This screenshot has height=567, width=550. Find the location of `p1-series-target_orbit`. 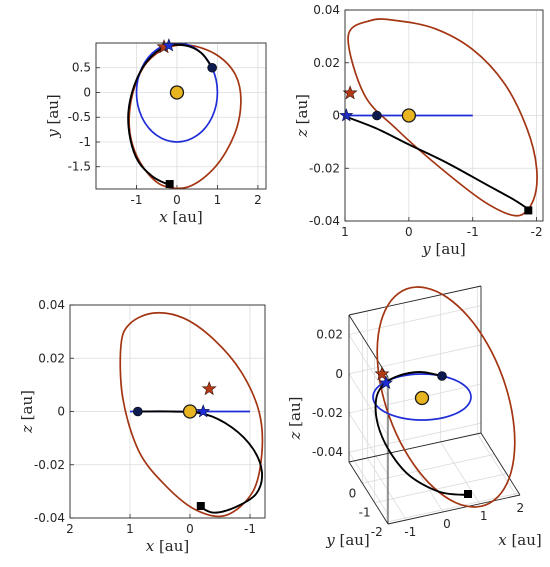

p1-series-target_orbit is located at coordinates (442, 117).